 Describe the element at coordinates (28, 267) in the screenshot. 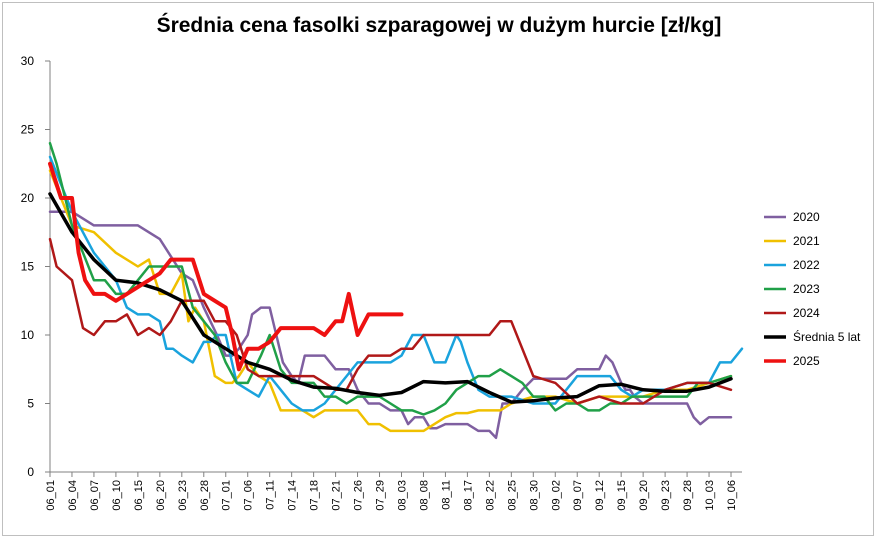

I see `y-tick-label: 15` at that location.